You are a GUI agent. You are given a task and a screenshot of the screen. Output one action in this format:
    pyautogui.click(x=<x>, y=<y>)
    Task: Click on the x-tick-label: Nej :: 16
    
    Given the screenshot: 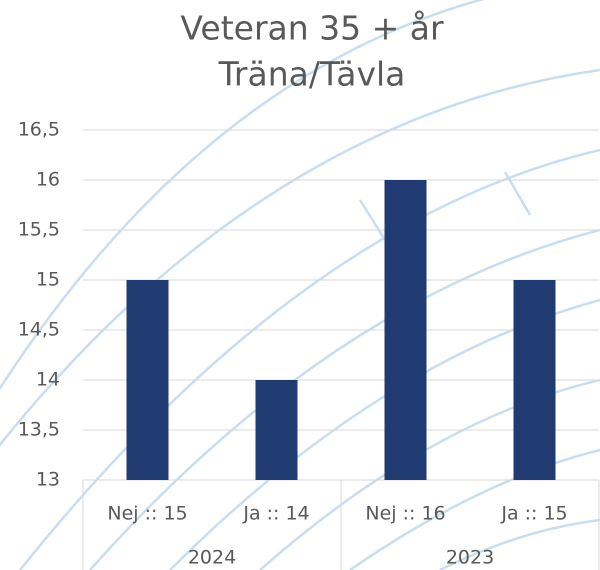 What is the action you would take?
    pyautogui.click(x=405, y=514)
    